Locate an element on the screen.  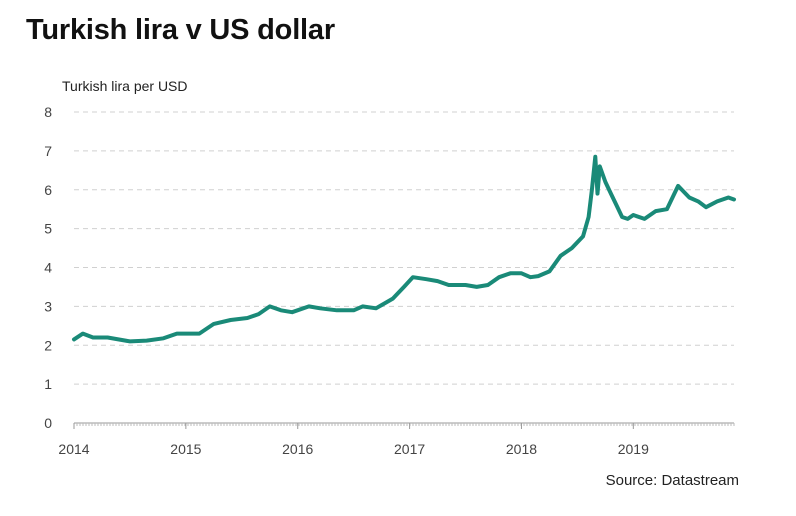
y-tick-label: 8 is located at coordinates (48, 112).